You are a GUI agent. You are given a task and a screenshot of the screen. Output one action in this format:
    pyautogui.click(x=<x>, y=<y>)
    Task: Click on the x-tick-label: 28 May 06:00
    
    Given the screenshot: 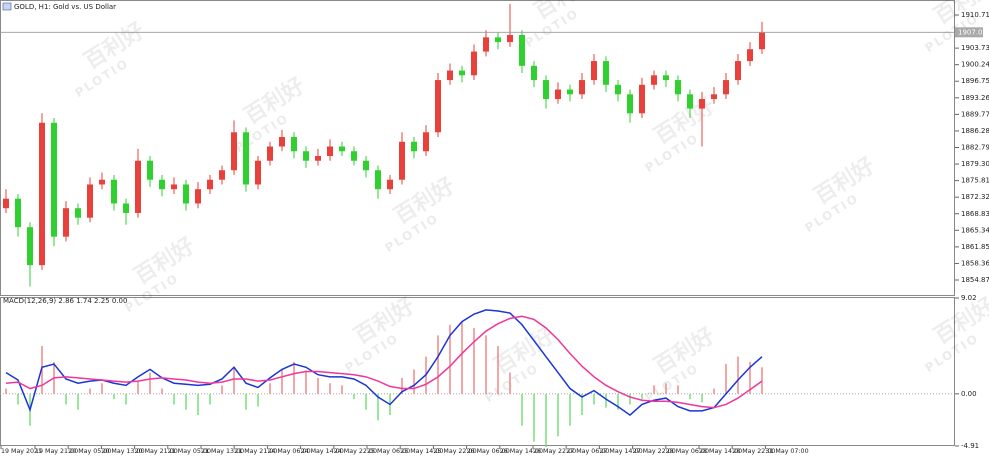 What is the action you would take?
    pyautogui.click(x=687, y=451)
    